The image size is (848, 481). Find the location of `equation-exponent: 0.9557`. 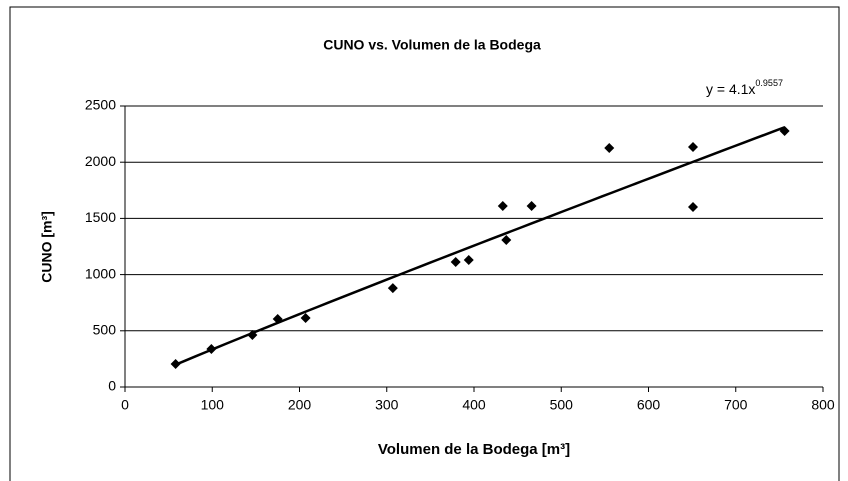

equation-exponent: 0.9557 is located at coordinates (769, 83).